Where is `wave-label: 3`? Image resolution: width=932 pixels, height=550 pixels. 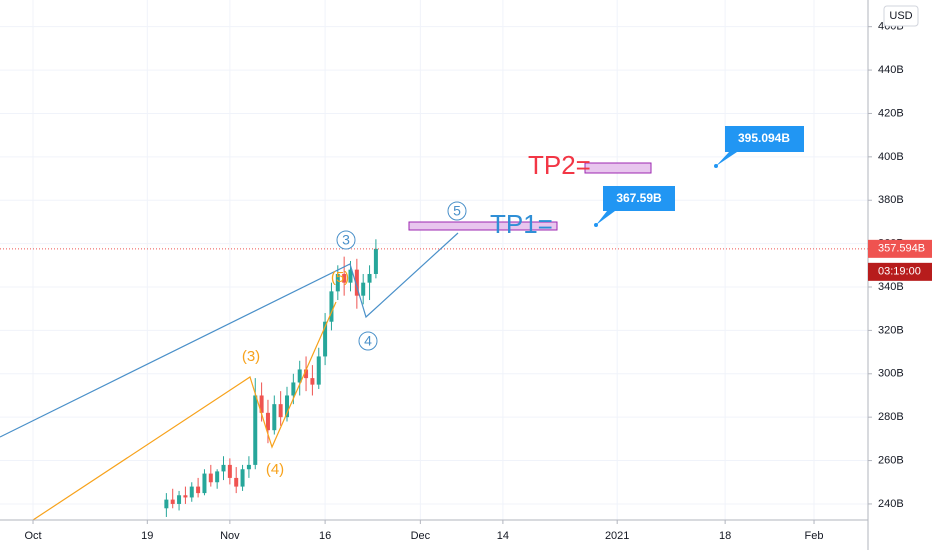
wave-label: 3 is located at coordinates (346, 240).